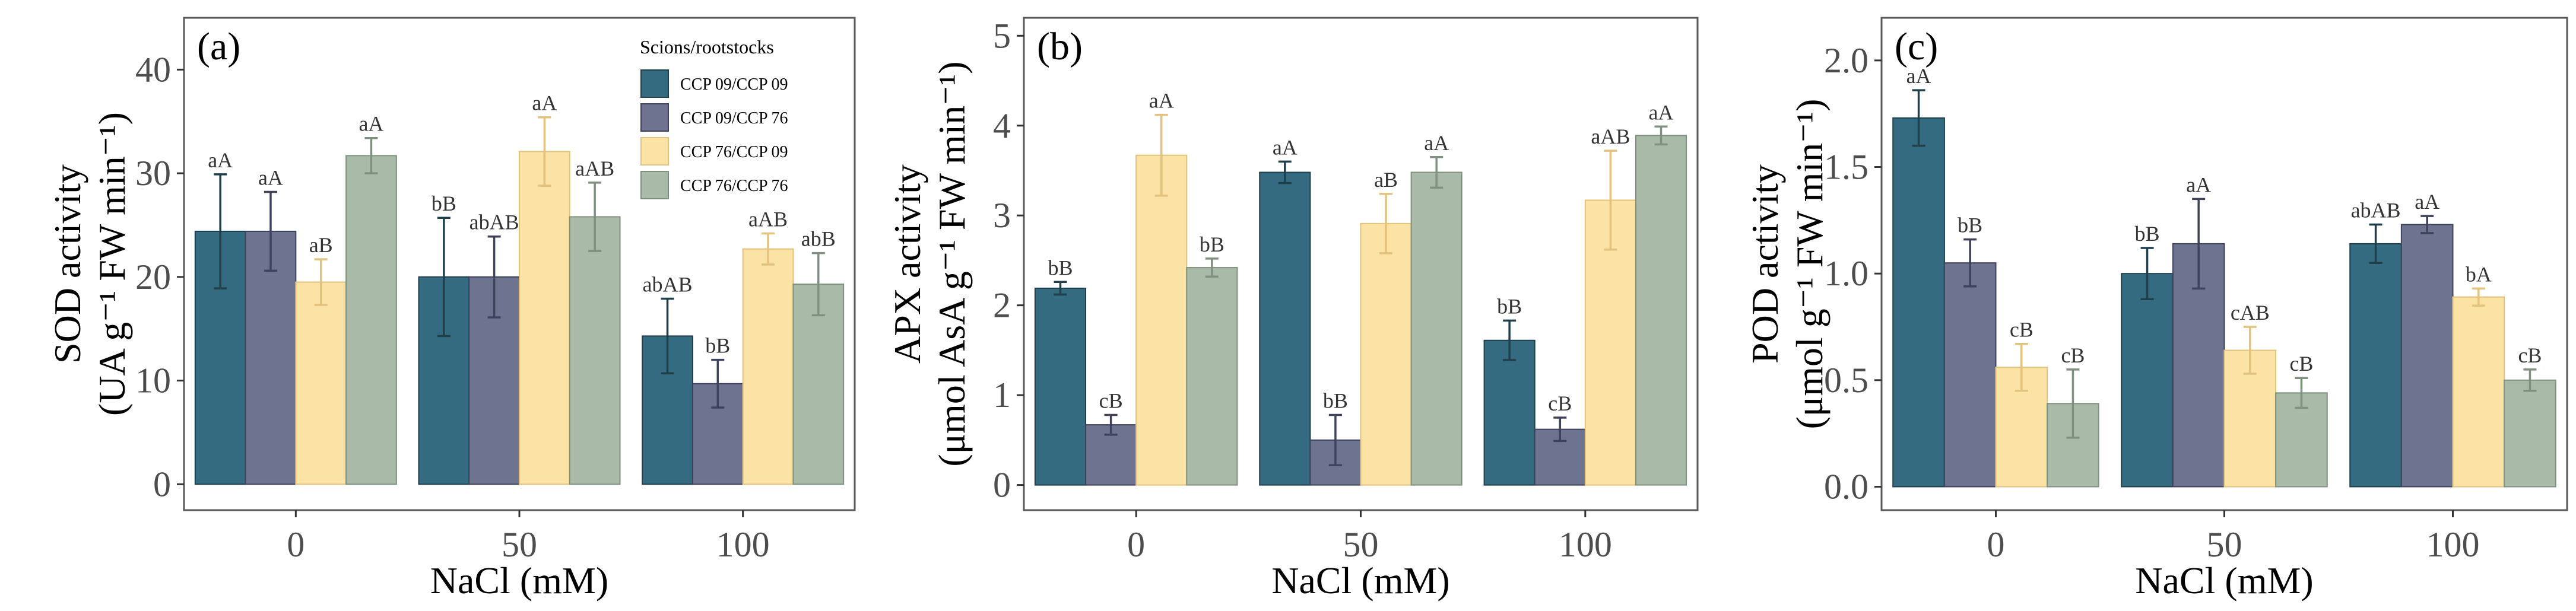 The width and height of the screenshot is (2576, 611). Describe the element at coordinates (1002, 305) in the screenshot. I see `y-tick-label: 2` at that location.